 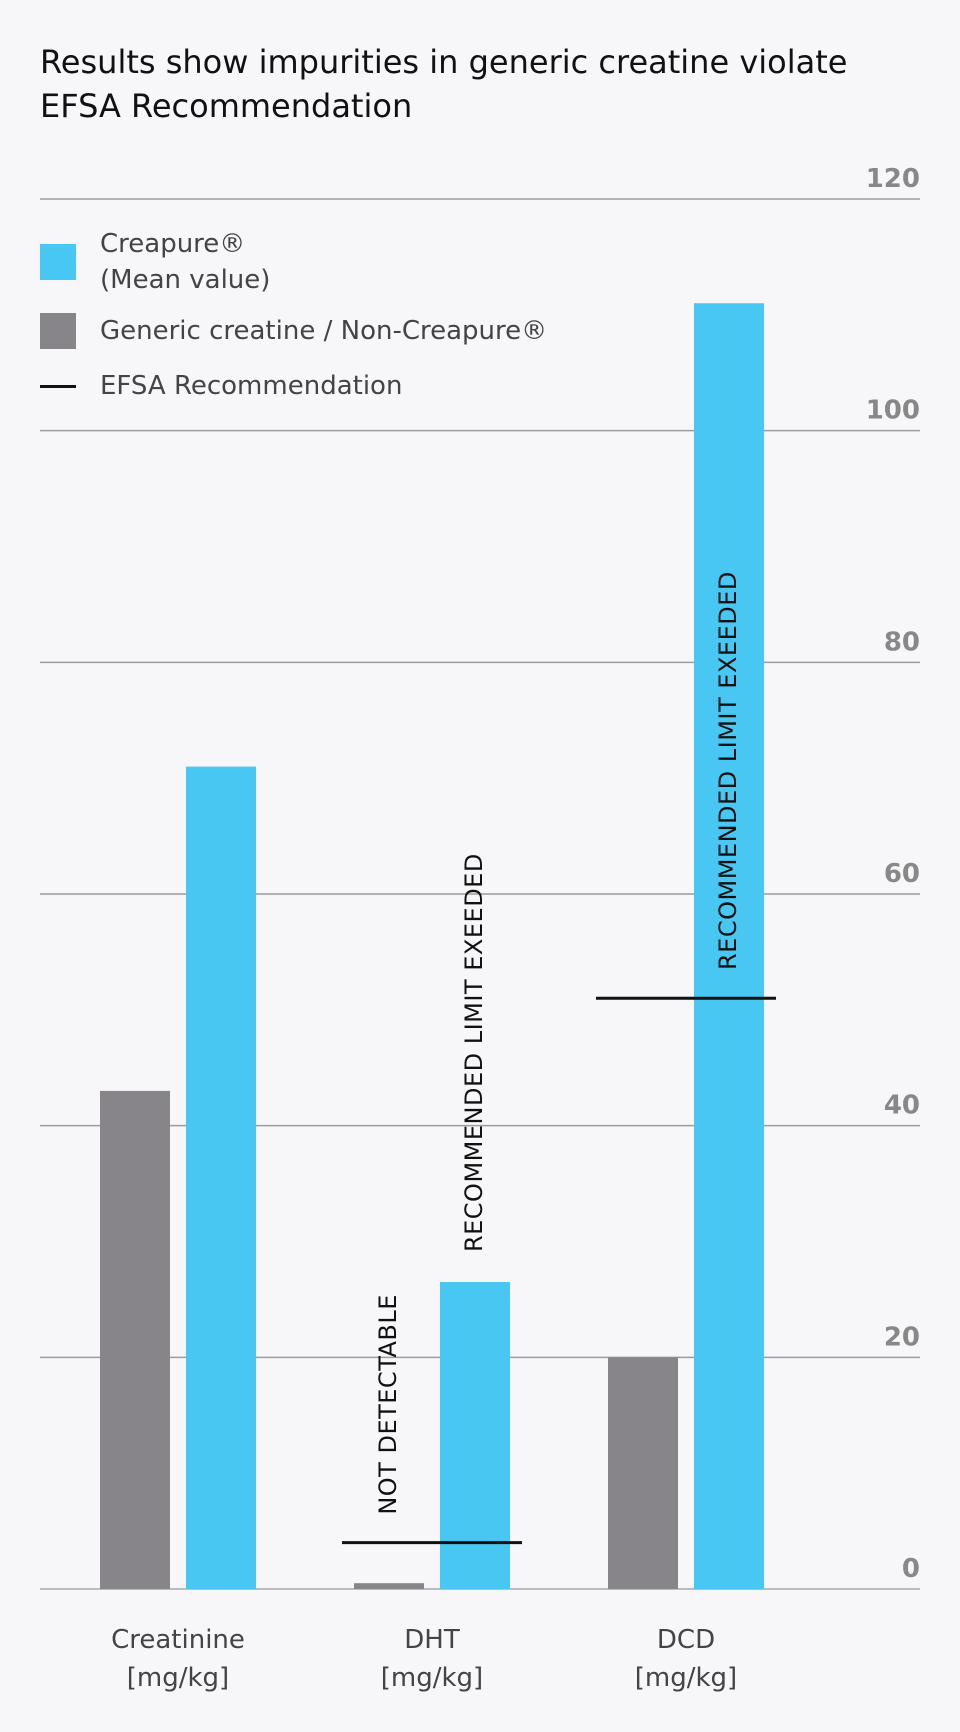 What do you see at coordinates (58, 262) in the screenshot?
I see `legend-swatch-creapure` at bounding box center [58, 262].